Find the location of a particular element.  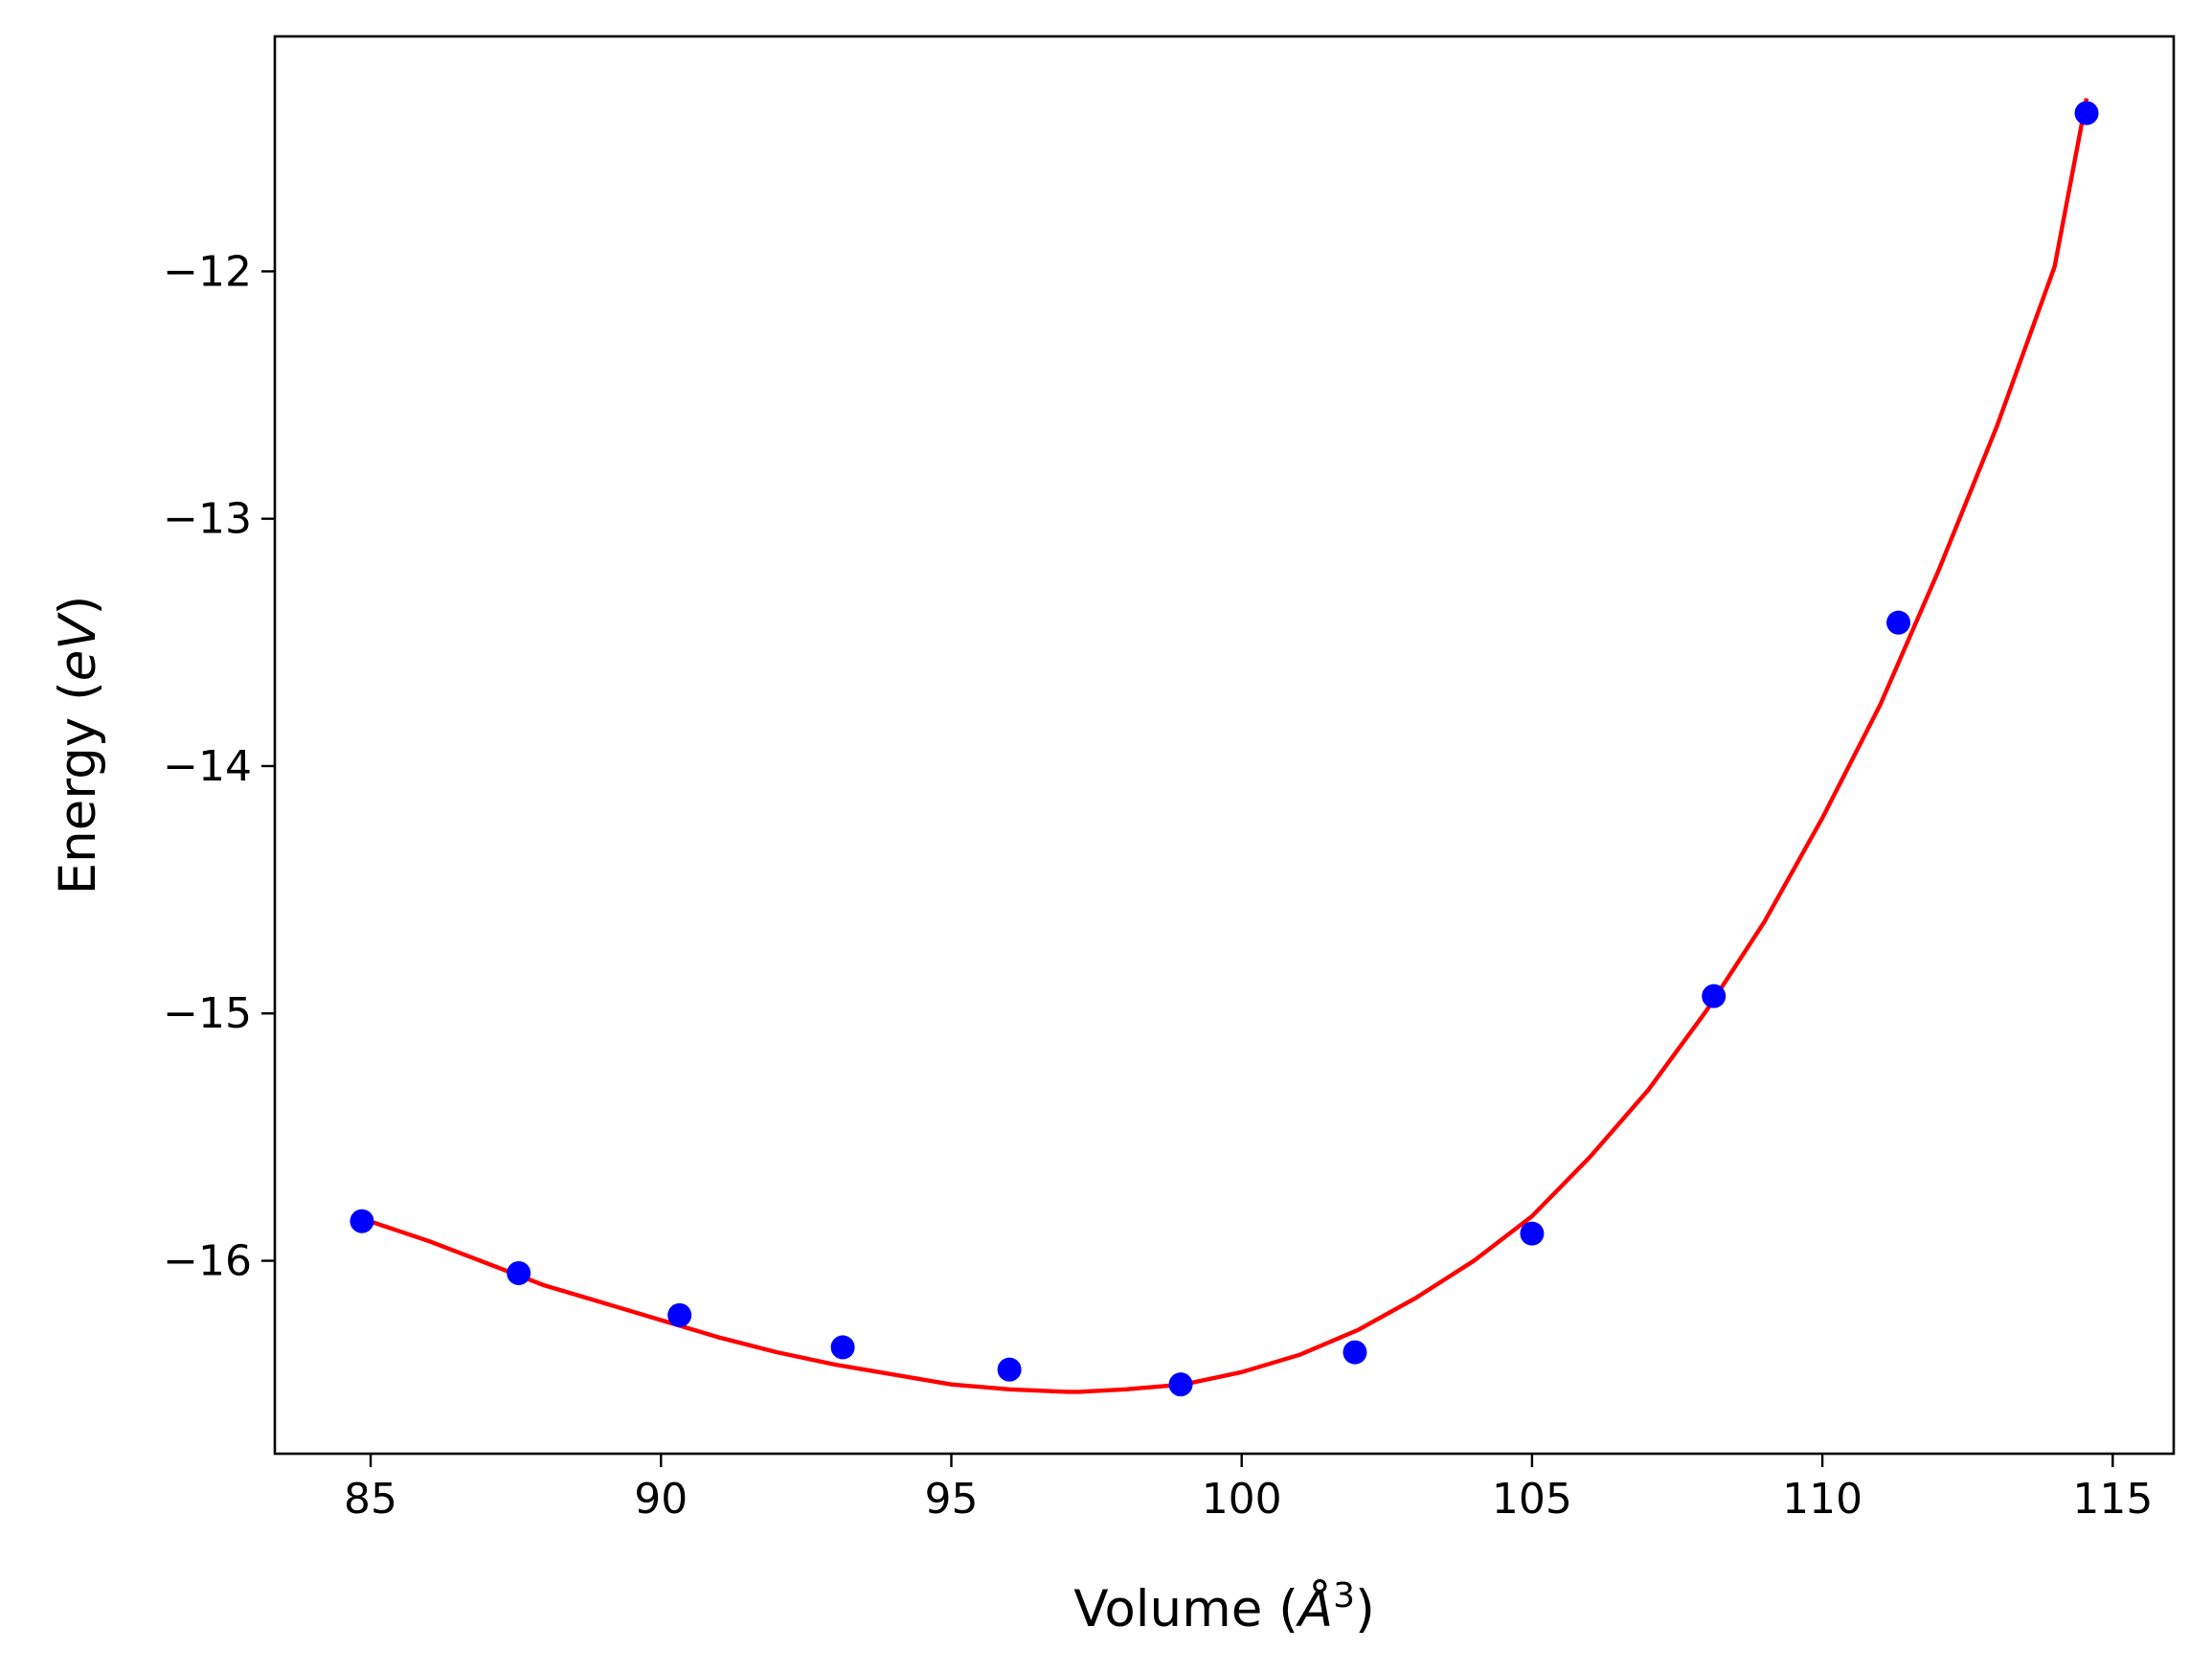

y-tick-label: −13 is located at coordinates (207, 519).